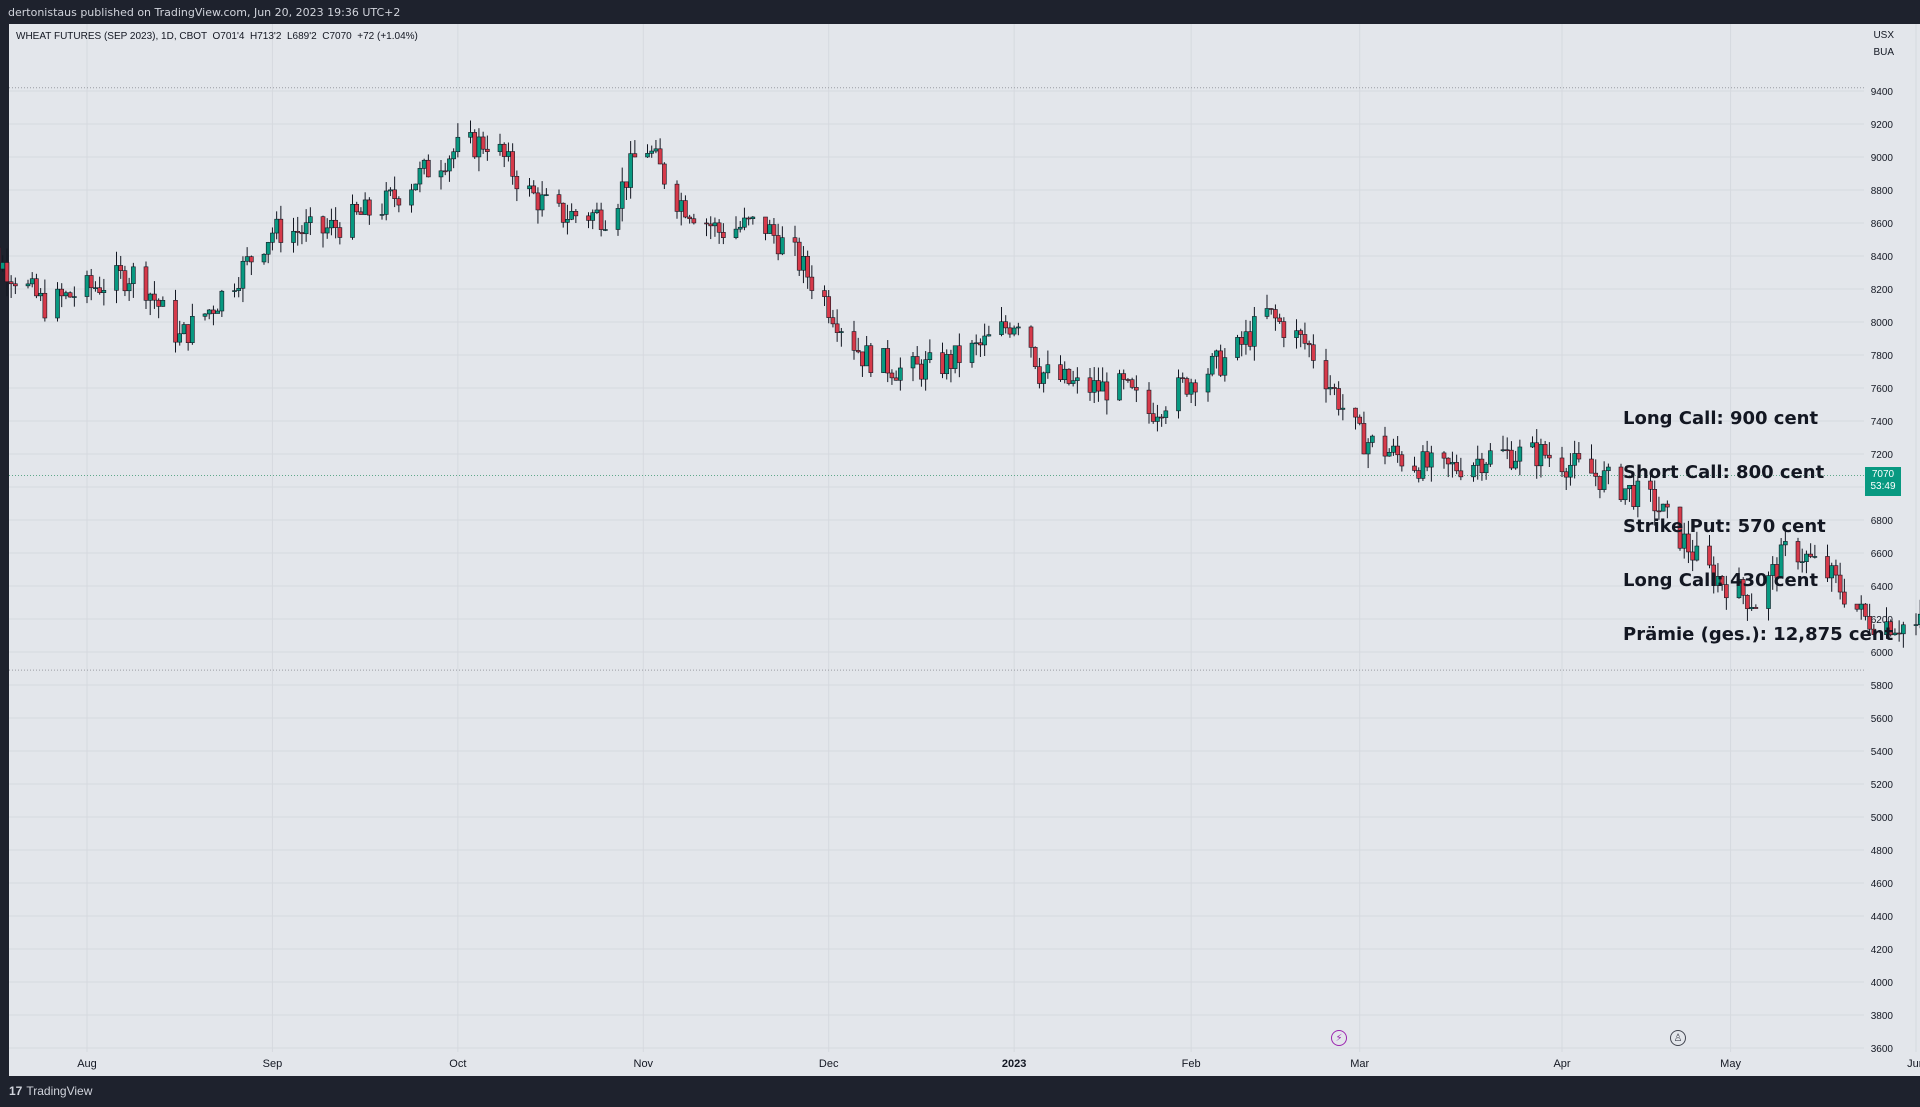 This screenshot has height=1107, width=1920. I want to click on lightning-icon: ⚡, so click(1339, 1038).